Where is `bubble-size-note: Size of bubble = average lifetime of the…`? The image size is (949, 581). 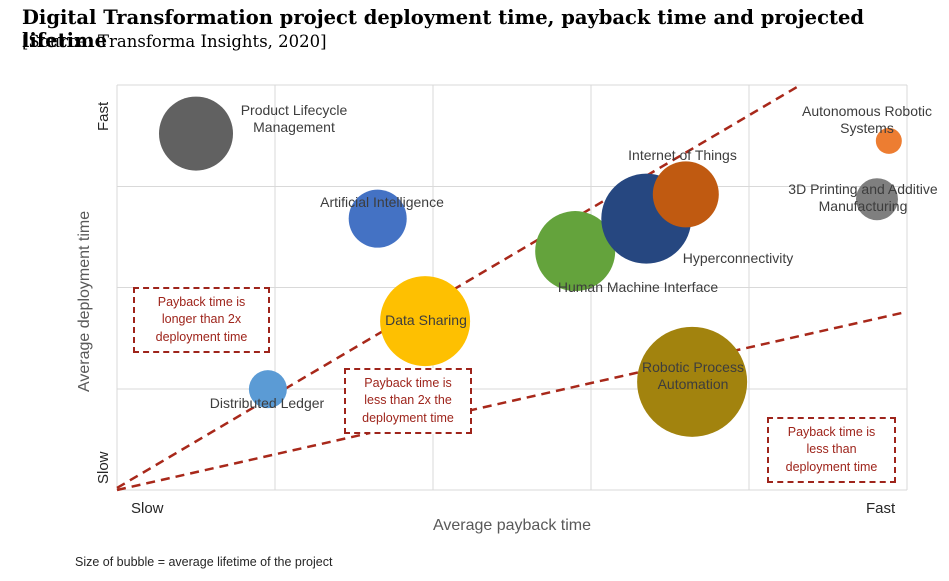
bubble-size-note: Size of bubble = average lifetime of the… is located at coordinates (204, 562).